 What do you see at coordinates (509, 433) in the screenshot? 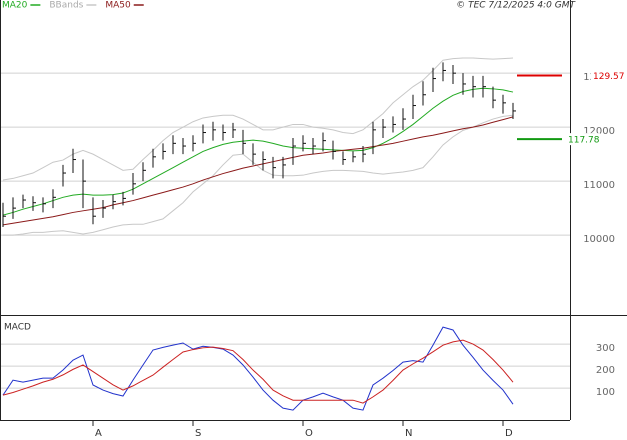
I see `x-tick-label: D` at bounding box center [509, 433].